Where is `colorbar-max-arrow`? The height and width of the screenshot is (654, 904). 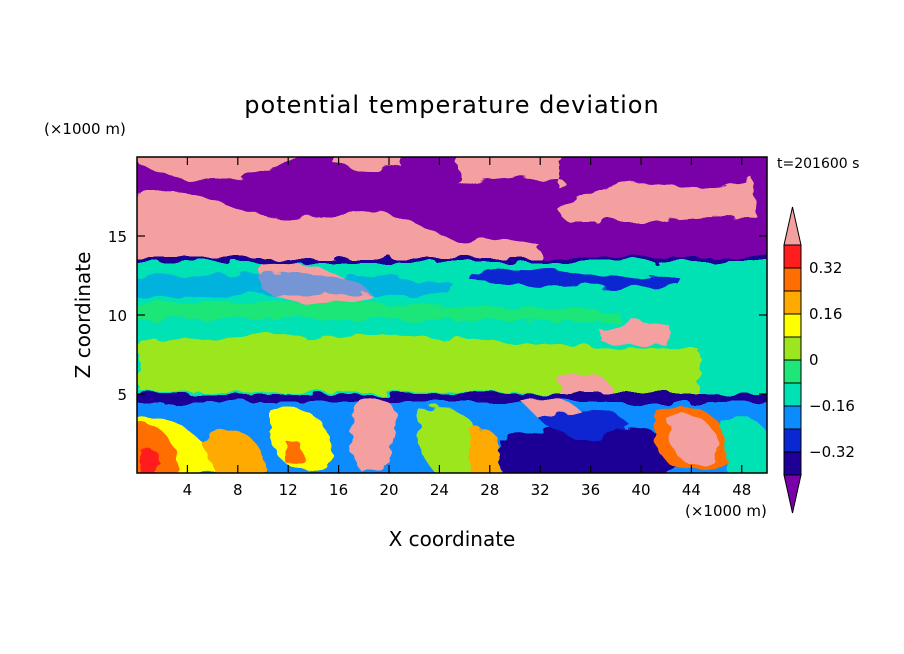 colorbar-max-arrow is located at coordinates (792, 226).